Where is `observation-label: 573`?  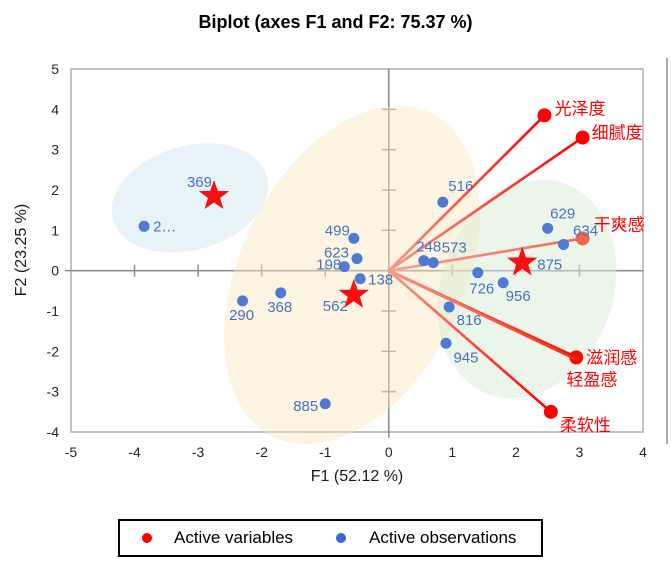 observation-label: 573 is located at coordinates (454, 248).